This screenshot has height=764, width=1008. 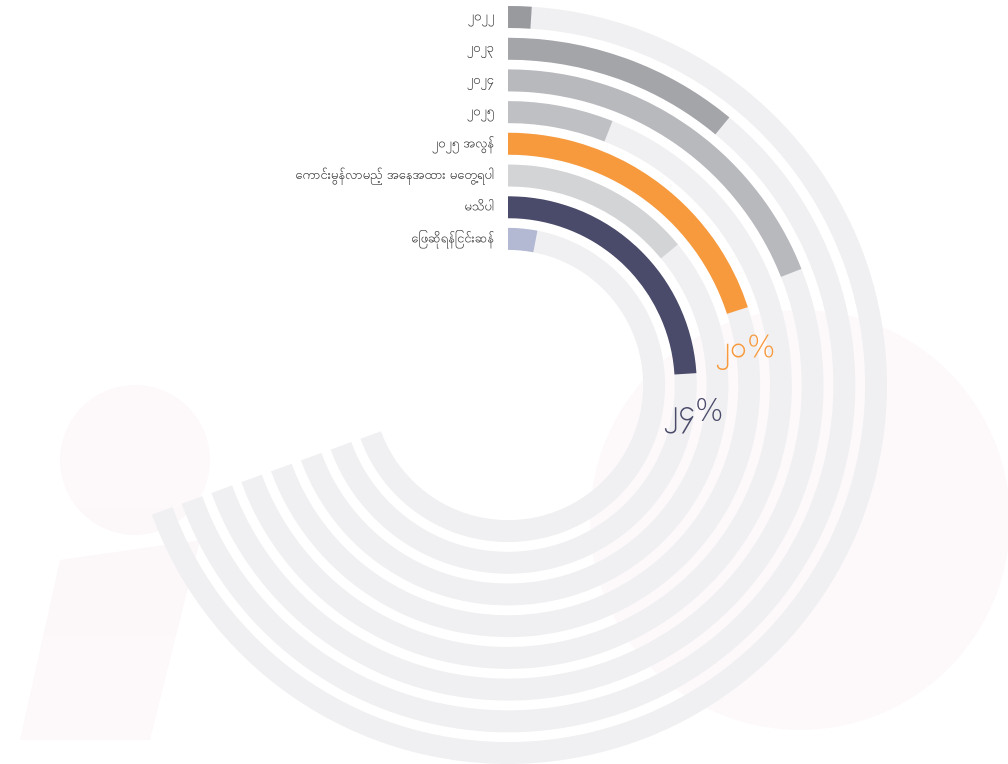 I want to click on value-label: ၂၄%, so click(x=693, y=413).